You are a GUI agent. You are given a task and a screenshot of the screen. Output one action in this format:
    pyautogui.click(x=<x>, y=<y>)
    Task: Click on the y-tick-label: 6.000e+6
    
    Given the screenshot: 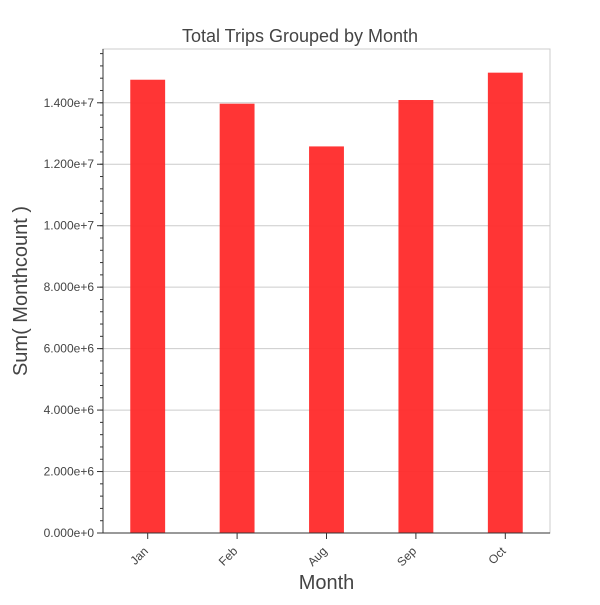 What is the action you would take?
    pyautogui.click(x=69, y=349)
    